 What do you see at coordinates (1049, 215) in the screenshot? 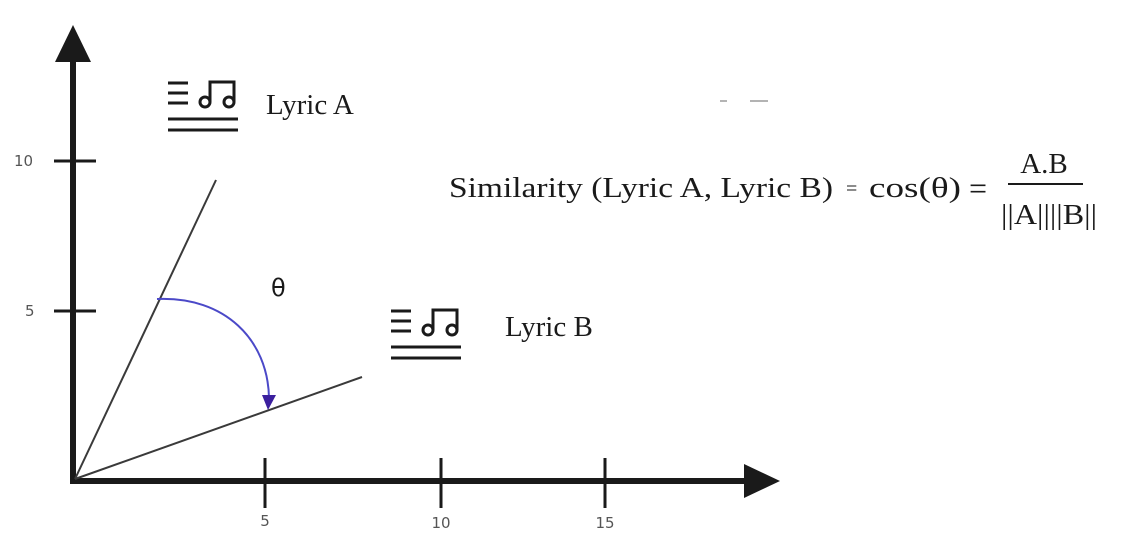
I see `formula-denominator: ||A||||B||` at bounding box center [1049, 215].